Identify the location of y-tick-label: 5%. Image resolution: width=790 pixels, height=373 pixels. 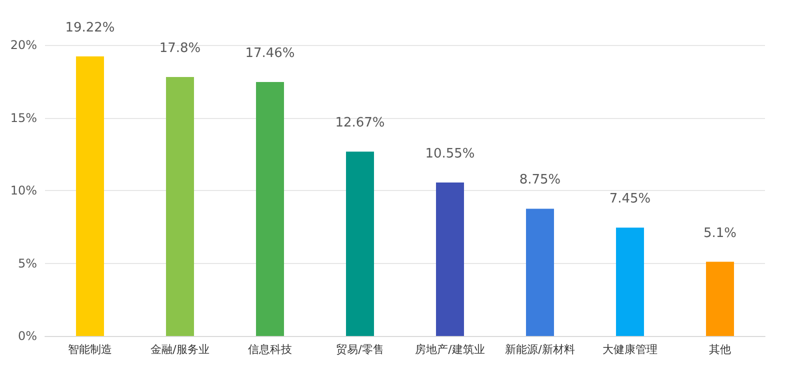
(27, 263).